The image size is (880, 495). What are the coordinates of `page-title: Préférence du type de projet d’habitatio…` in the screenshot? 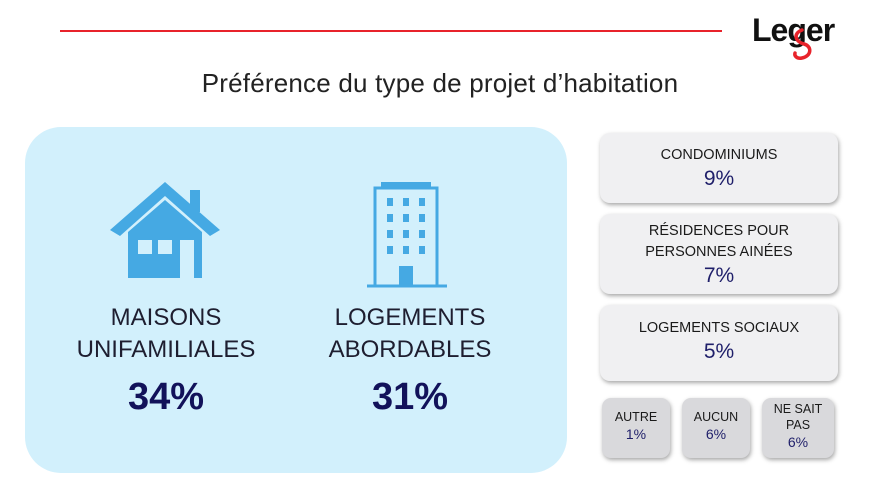 It's located at (440, 83).